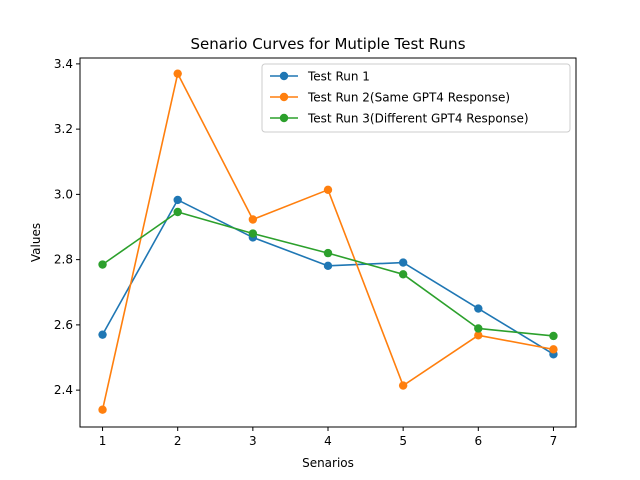 The height and width of the screenshot is (480, 640). What do you see at coordinates (63, 260) in the screenshot?
I see `y-tick-label: 2.8` at bounding box center [63, 260].